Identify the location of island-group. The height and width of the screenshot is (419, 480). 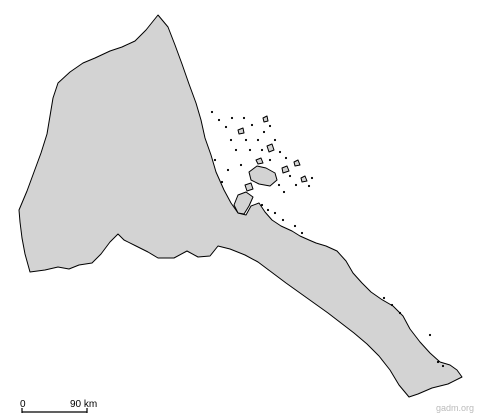
(272, 153).